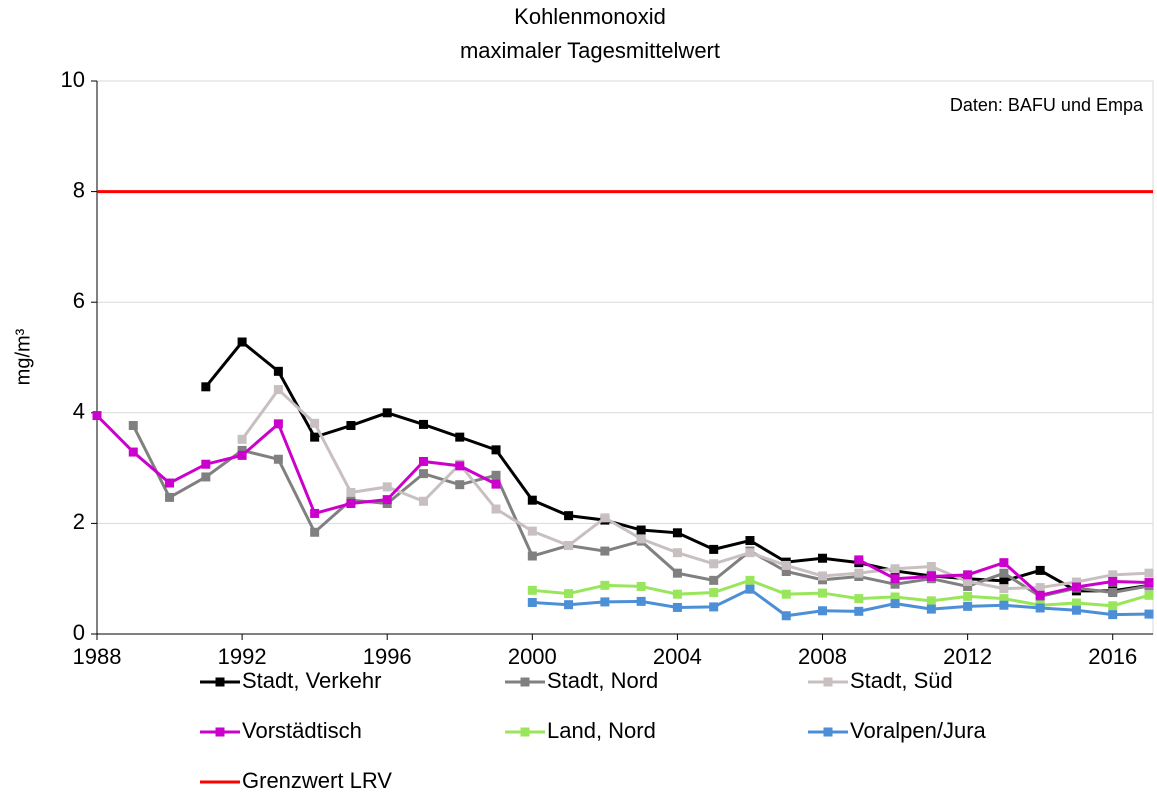  I want to click on y-tick-label: 4, so click(79, 411).